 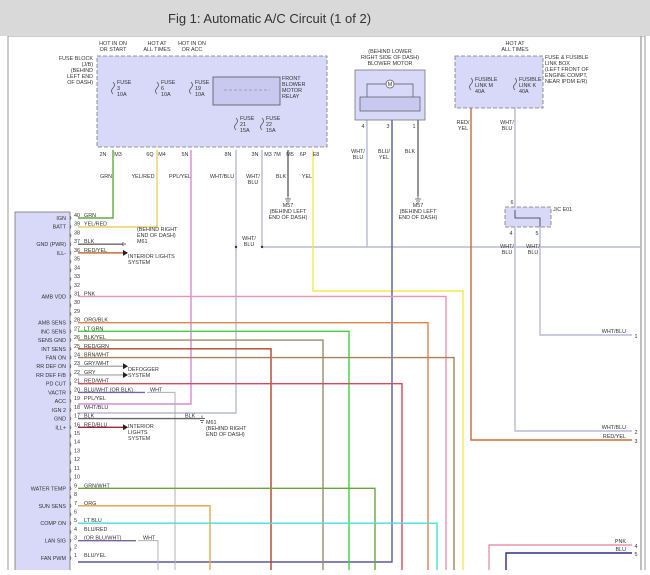 What do you see at coordinates (95, 425) in the screenshot?
I see `ecu-wire-label: RED/BLU` at bounding box center [95, 425].